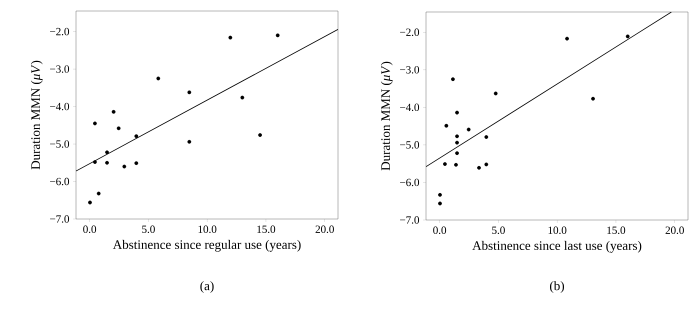  What do you see at coordinates (557, 287) in the screenshot?
I see `text: (b)` at bounding box center [557, 287].